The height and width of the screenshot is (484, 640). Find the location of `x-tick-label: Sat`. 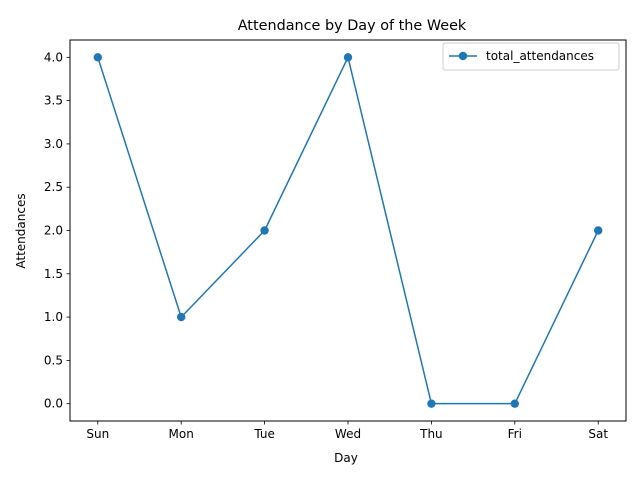

x-tick-label: Sat is located at coordinates (598, 434).